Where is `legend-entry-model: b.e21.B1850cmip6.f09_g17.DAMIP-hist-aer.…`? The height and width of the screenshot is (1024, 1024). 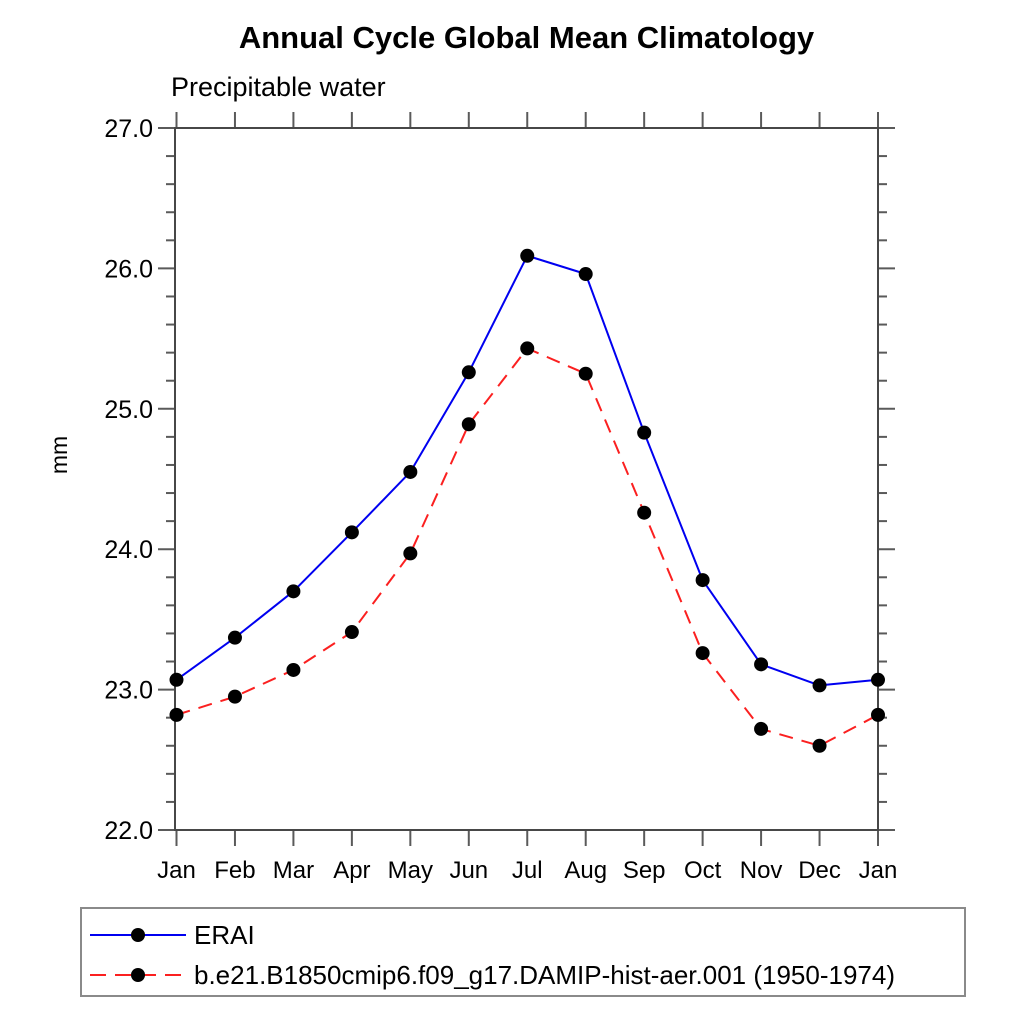
legend-entry-model: b.e21.B1850cmip6.f09_g17.DAMIP-hist-aer.… is located at coordinates (490, 975).